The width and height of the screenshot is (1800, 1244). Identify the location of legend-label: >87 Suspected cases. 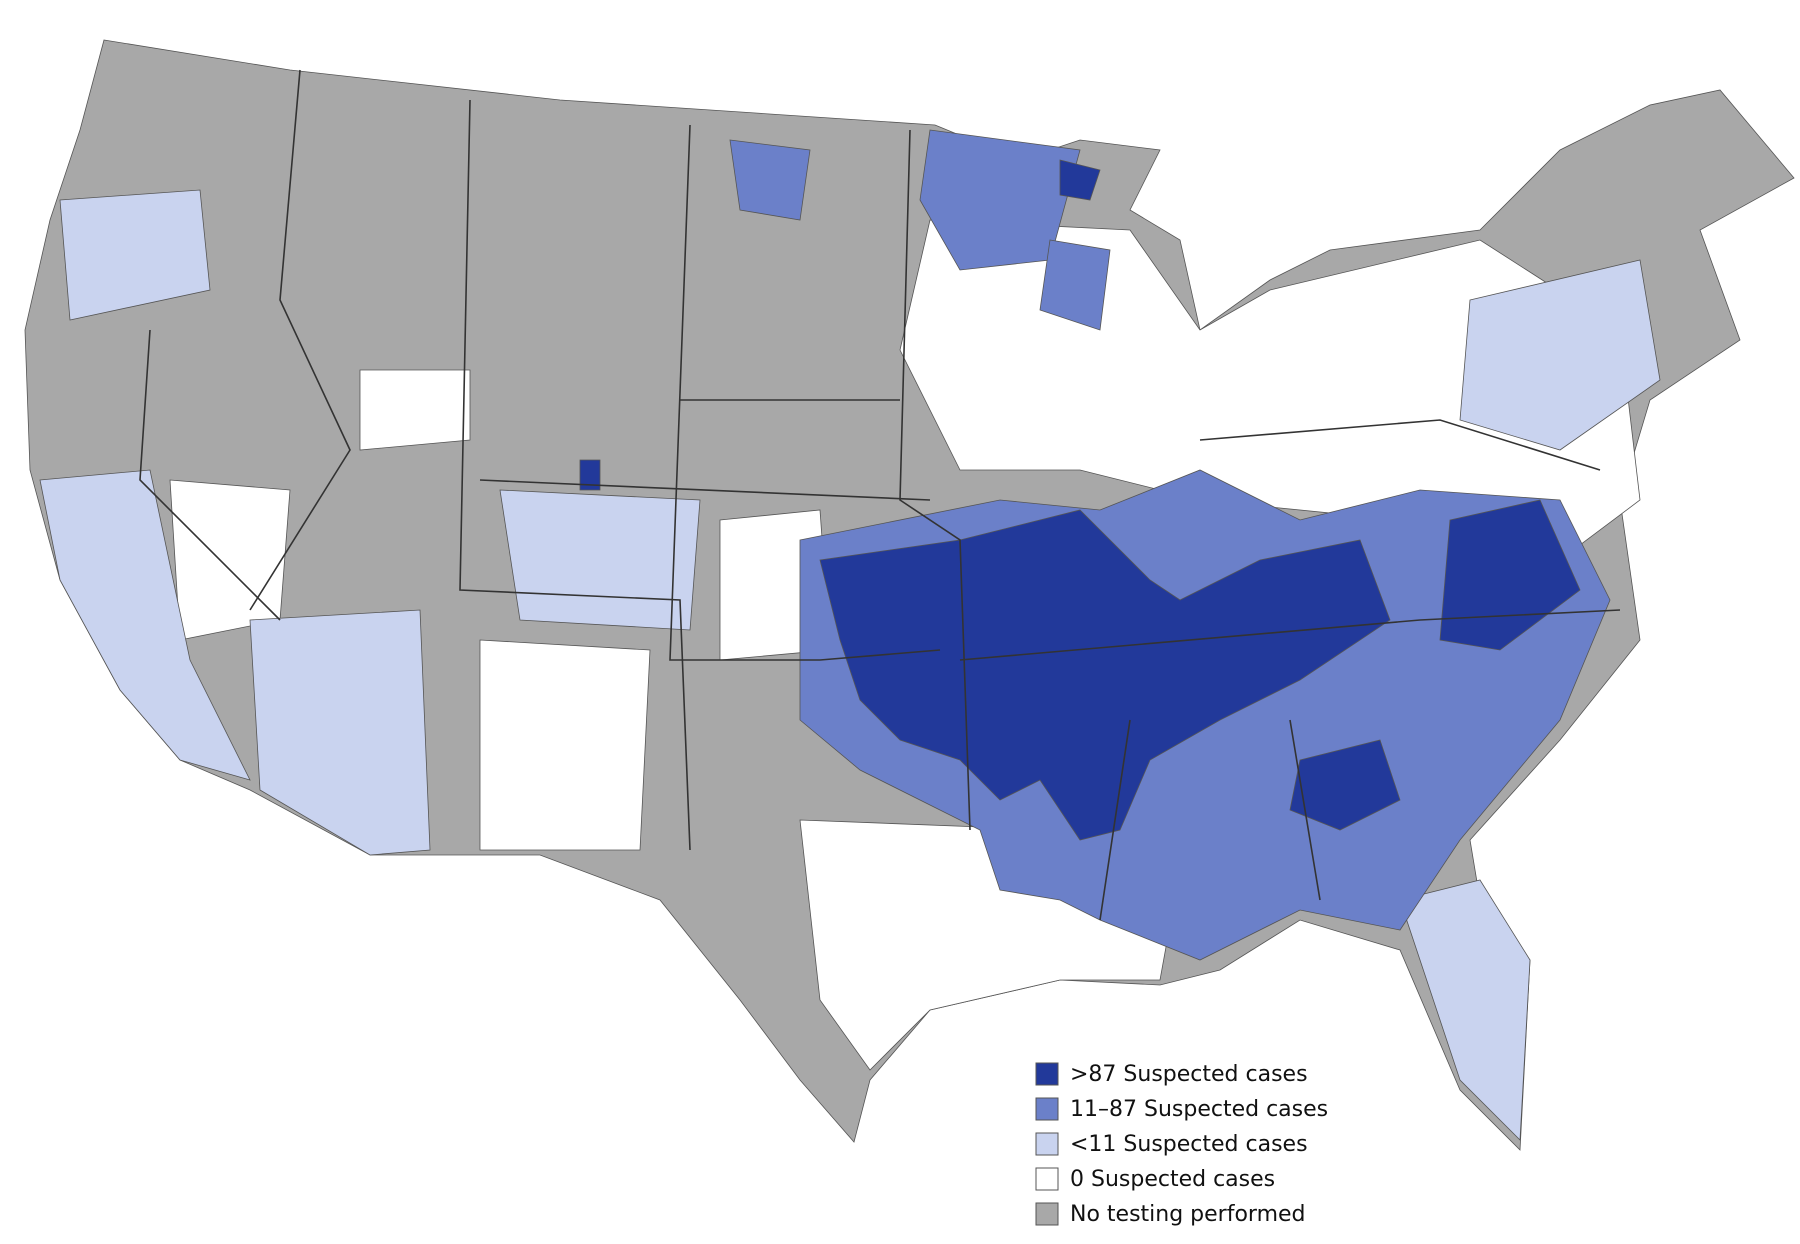
(1189, 1074).